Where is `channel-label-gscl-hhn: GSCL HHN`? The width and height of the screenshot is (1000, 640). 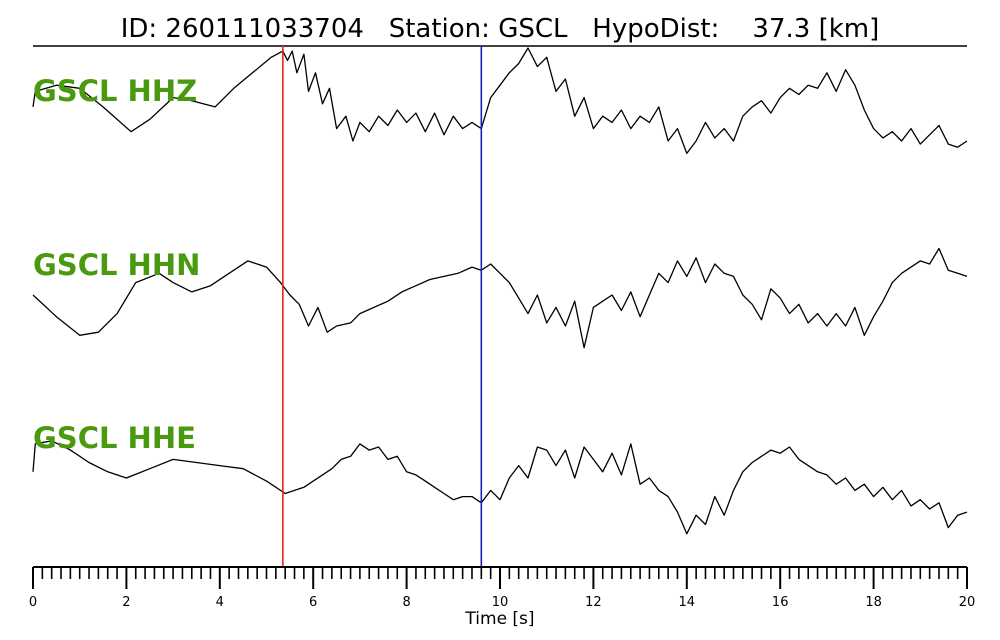
channel-label-gscl-hhn: GSCL HHN is located at coordinates (116, 265).